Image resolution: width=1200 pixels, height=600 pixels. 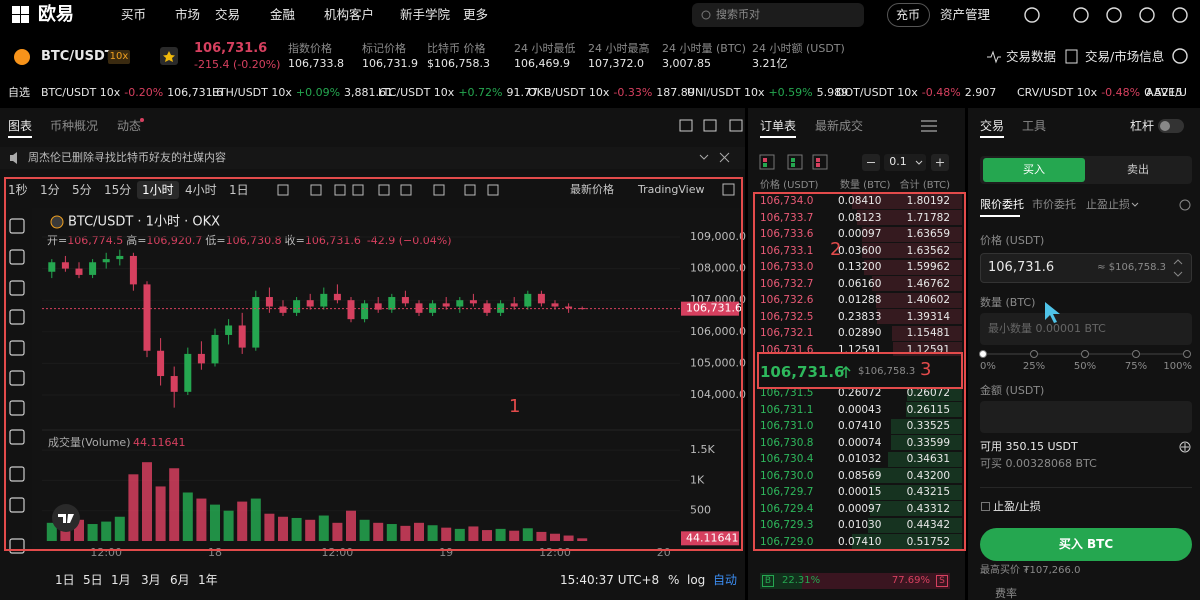 What do you see at coordinates (787, 541) in the screenshot?
I see `ob-price: 106,729.0` at bounding box center [787, 541].